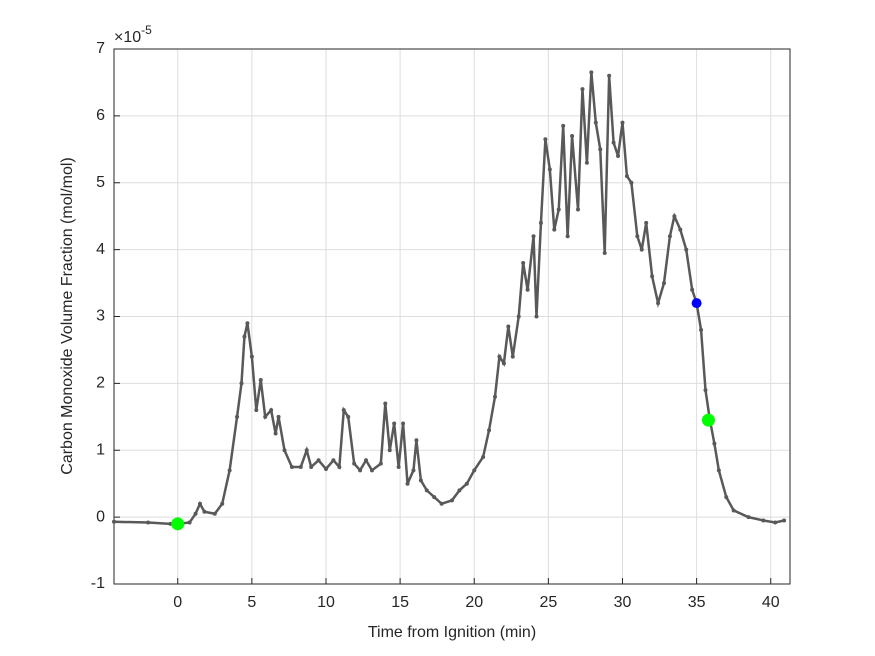 This screenshot has height=656, width=875. I want to click on y-tick-label: 4, so click(100, 249).